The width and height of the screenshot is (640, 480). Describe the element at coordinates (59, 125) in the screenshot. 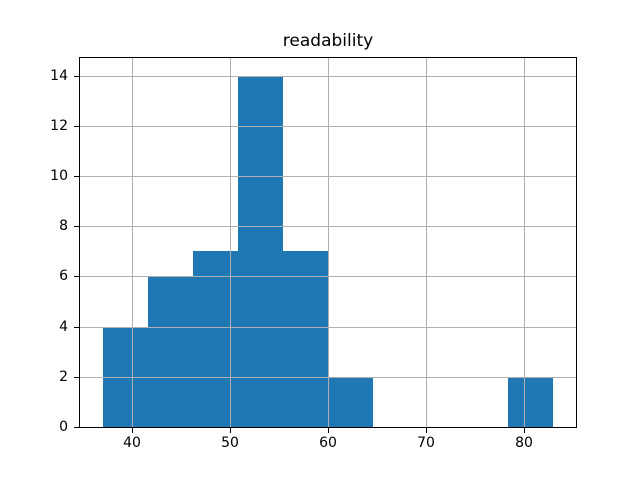

I see `y-tick-label: 12` at that location.